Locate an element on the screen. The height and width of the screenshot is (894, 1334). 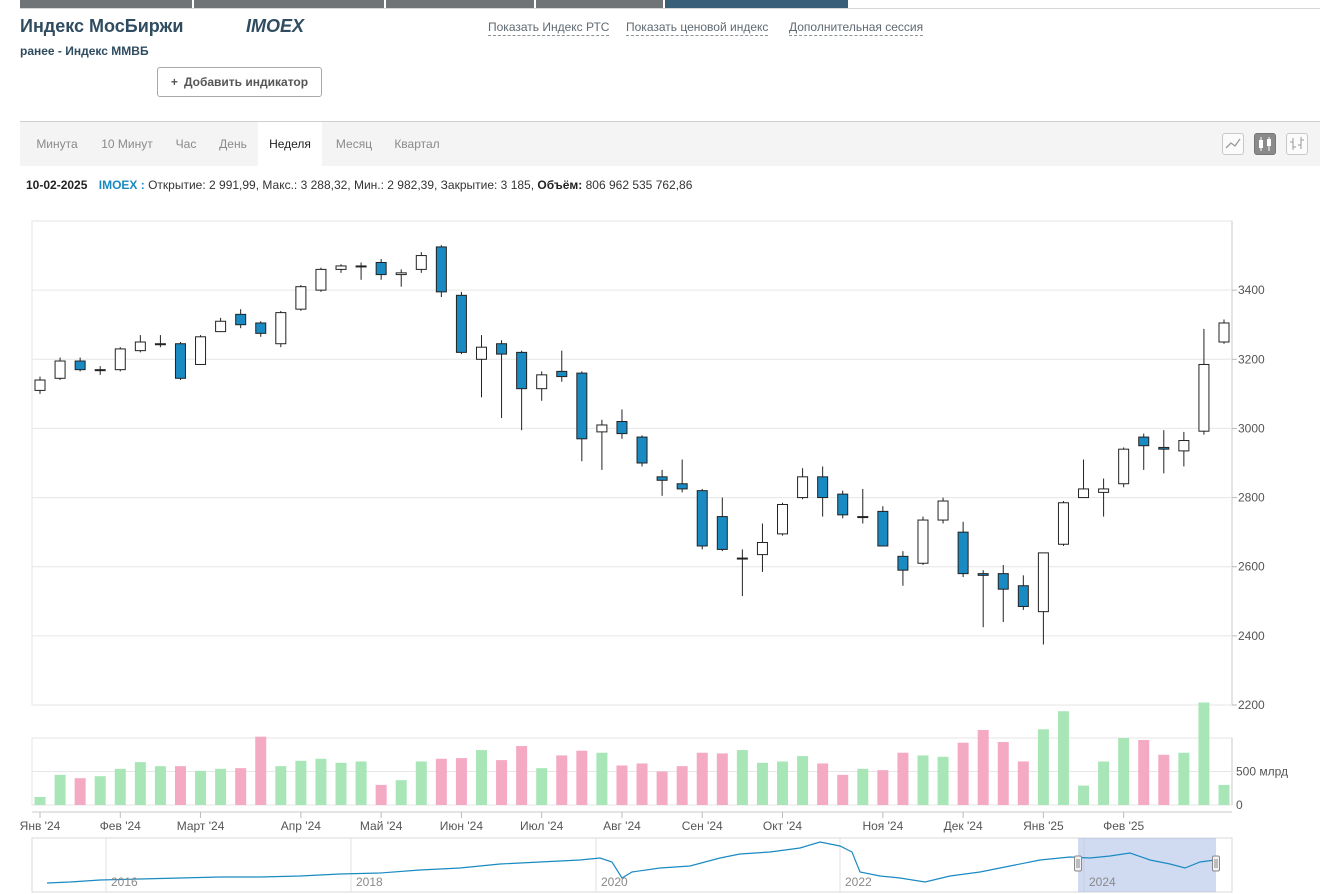
show-rts-index-link: Показать Индекс РТС is located at coordinates (549, 28).